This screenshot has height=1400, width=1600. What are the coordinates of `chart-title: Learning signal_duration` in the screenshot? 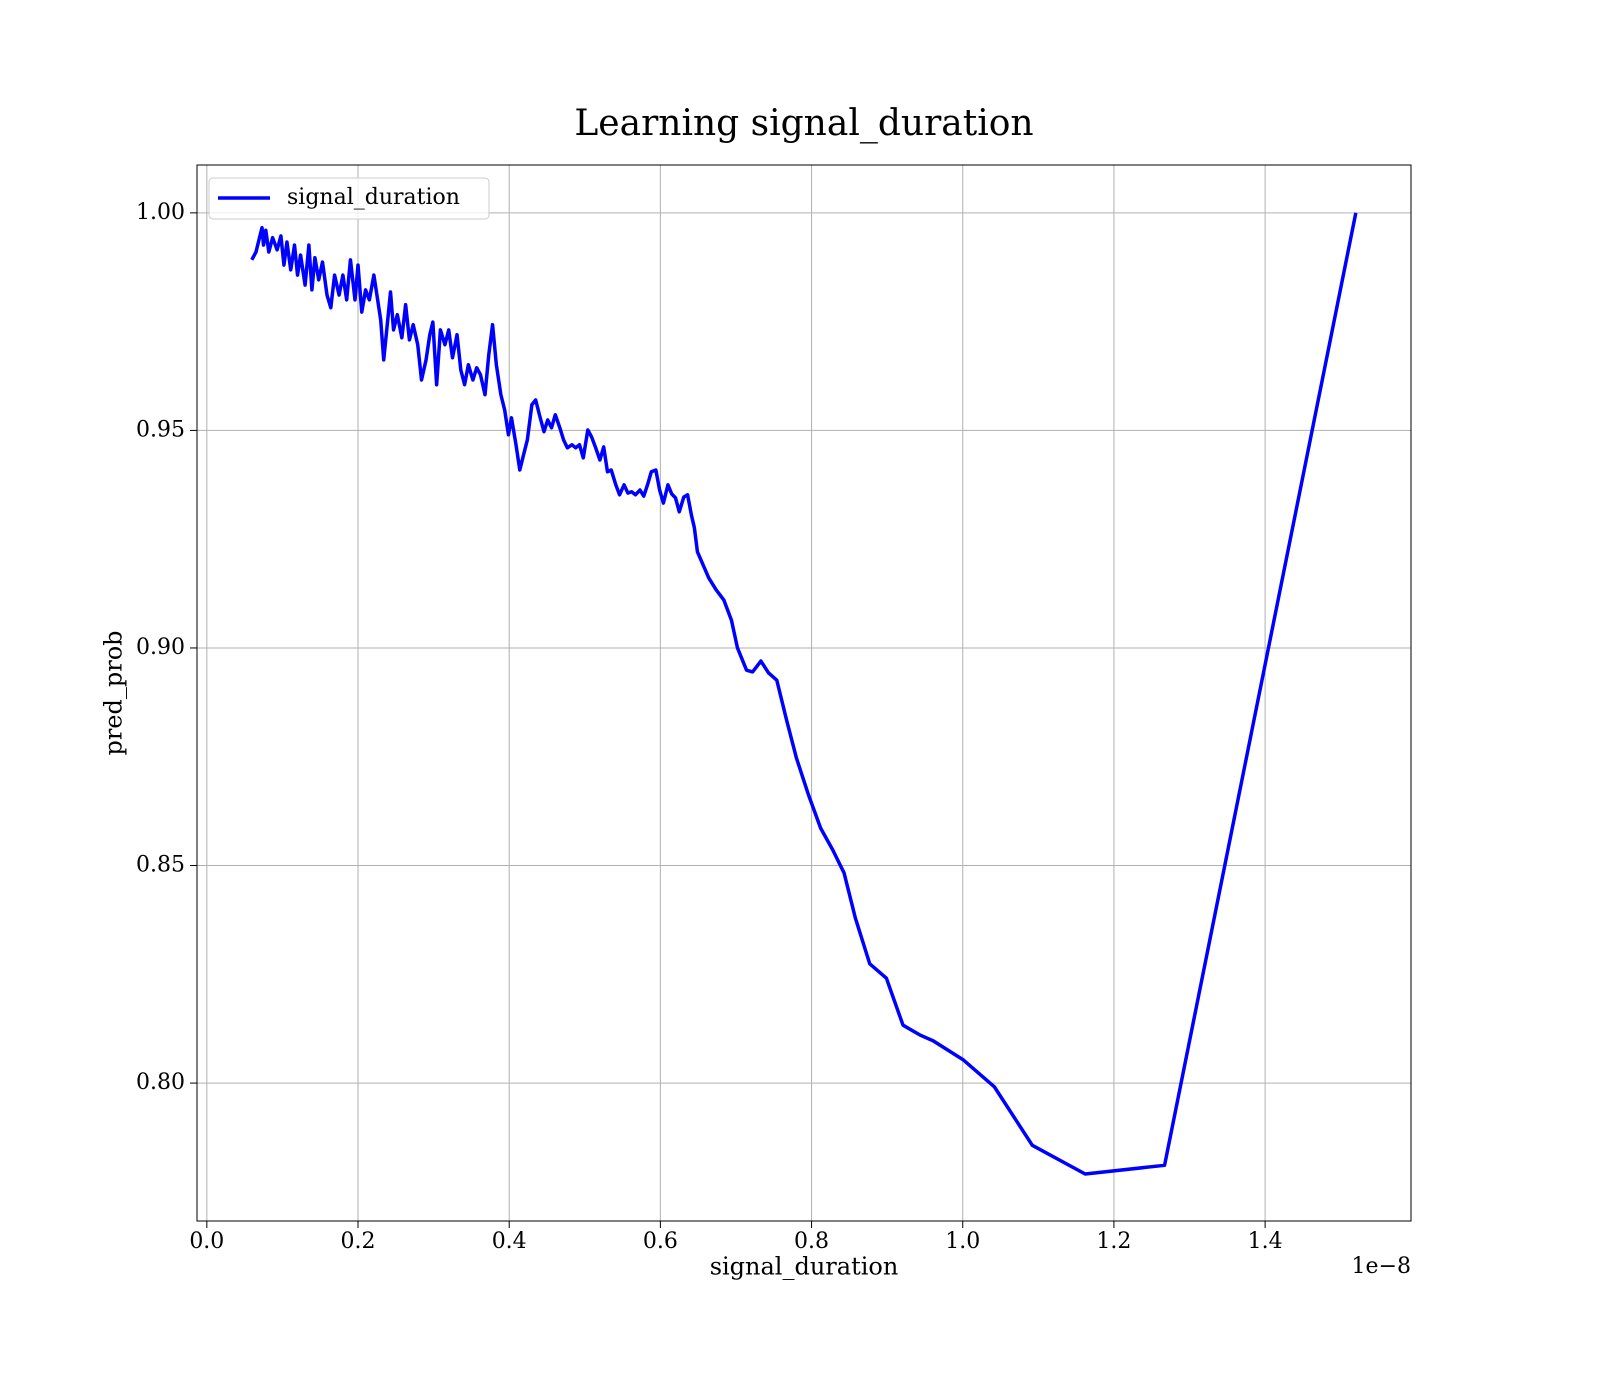 It's located at (803, 123).